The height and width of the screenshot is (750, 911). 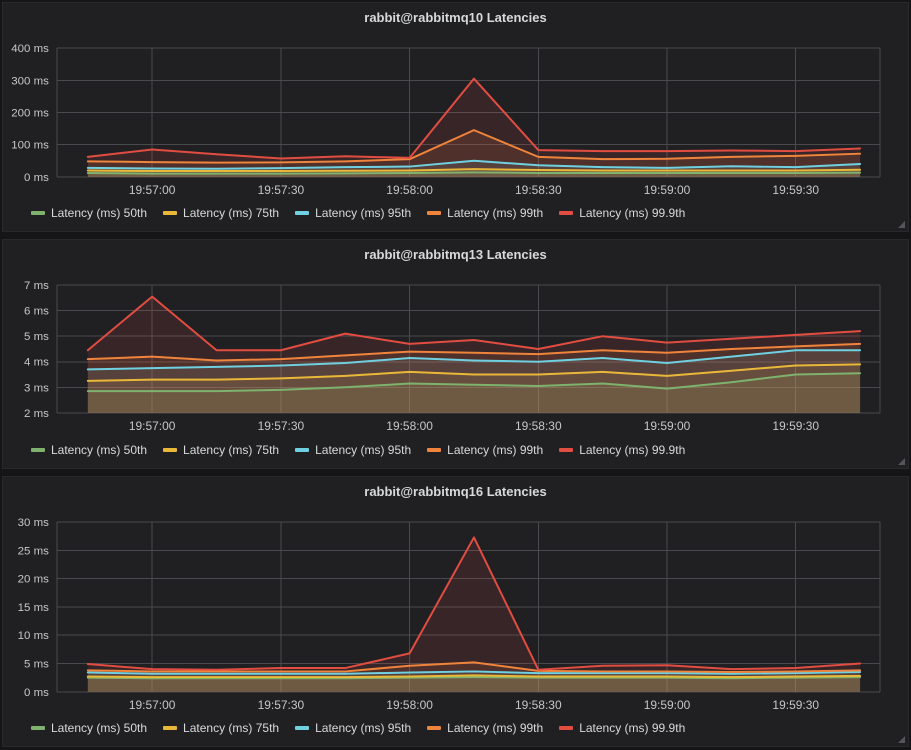 What do you see at coordinates (33, 608) in the screenshot?
I see `y-axis-tick-label: 15 ms` at bounding box center [33, 608].